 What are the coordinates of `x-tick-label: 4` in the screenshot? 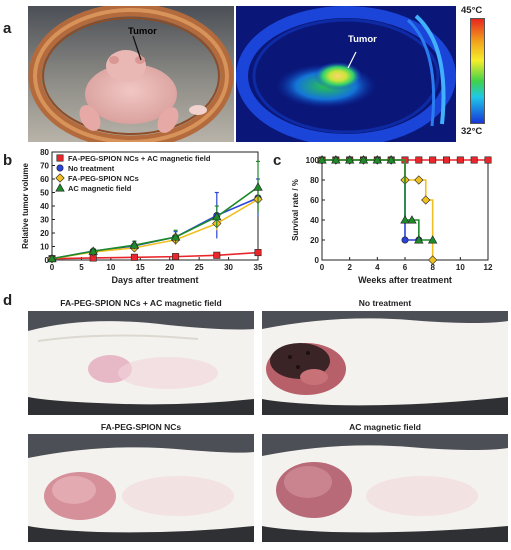 It's located at (377, 267).